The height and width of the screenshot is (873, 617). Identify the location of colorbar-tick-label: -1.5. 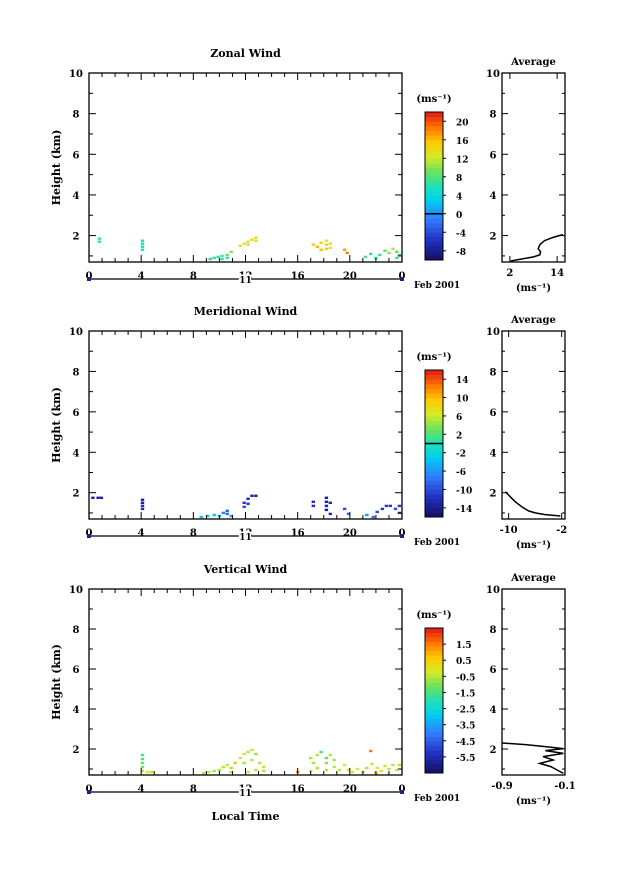
(465, 694).